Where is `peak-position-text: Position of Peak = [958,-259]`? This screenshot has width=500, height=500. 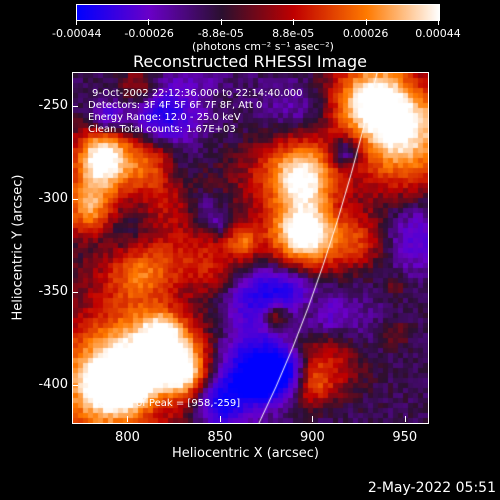 peak-position-text: Position of Peak = [958,-259] is located at coordinates (167, 403).